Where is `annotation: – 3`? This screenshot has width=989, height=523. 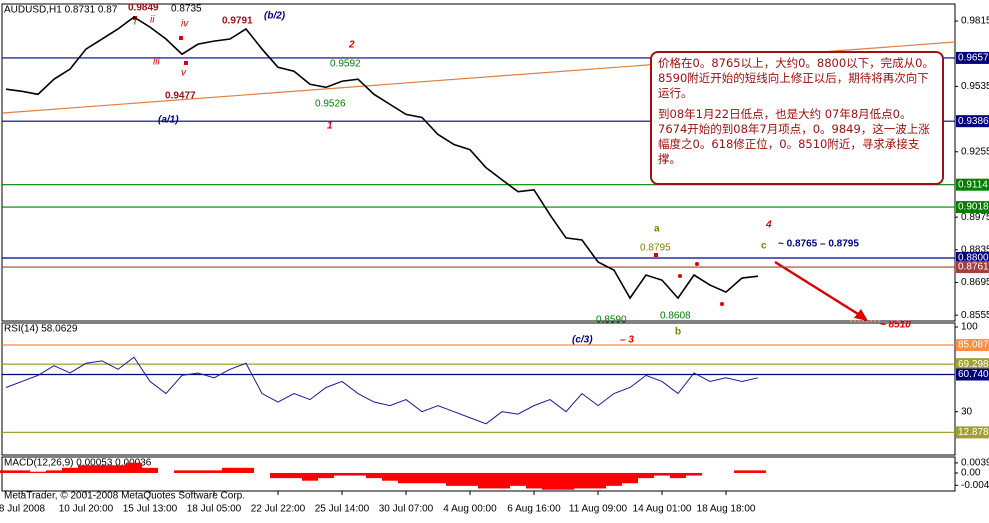
annotation: – 3 is located at coordinates (627, 340).